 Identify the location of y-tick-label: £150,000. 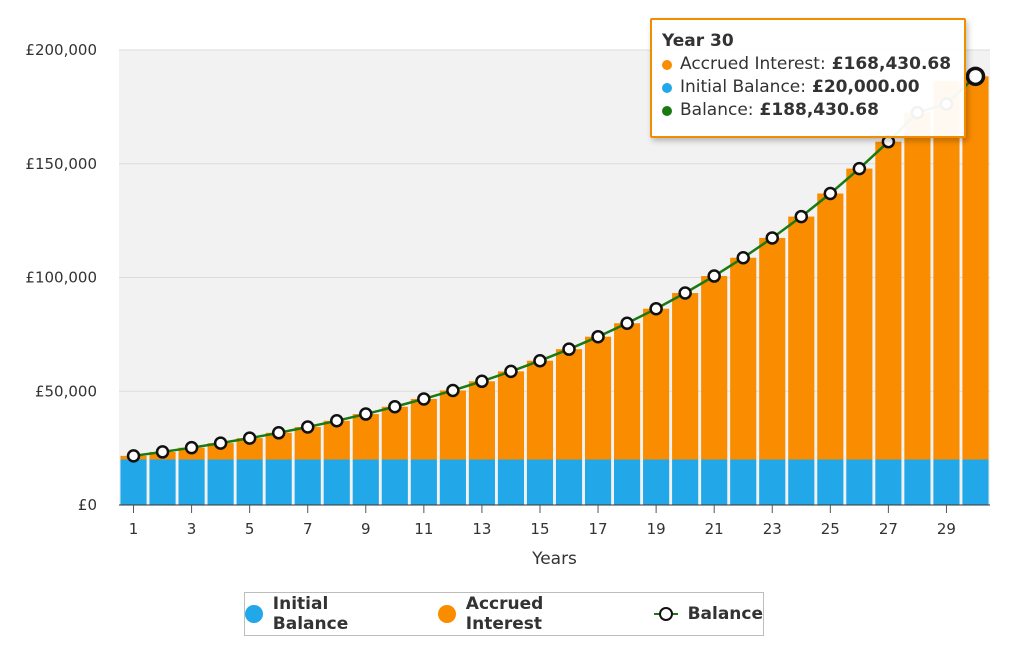
(61, 164).